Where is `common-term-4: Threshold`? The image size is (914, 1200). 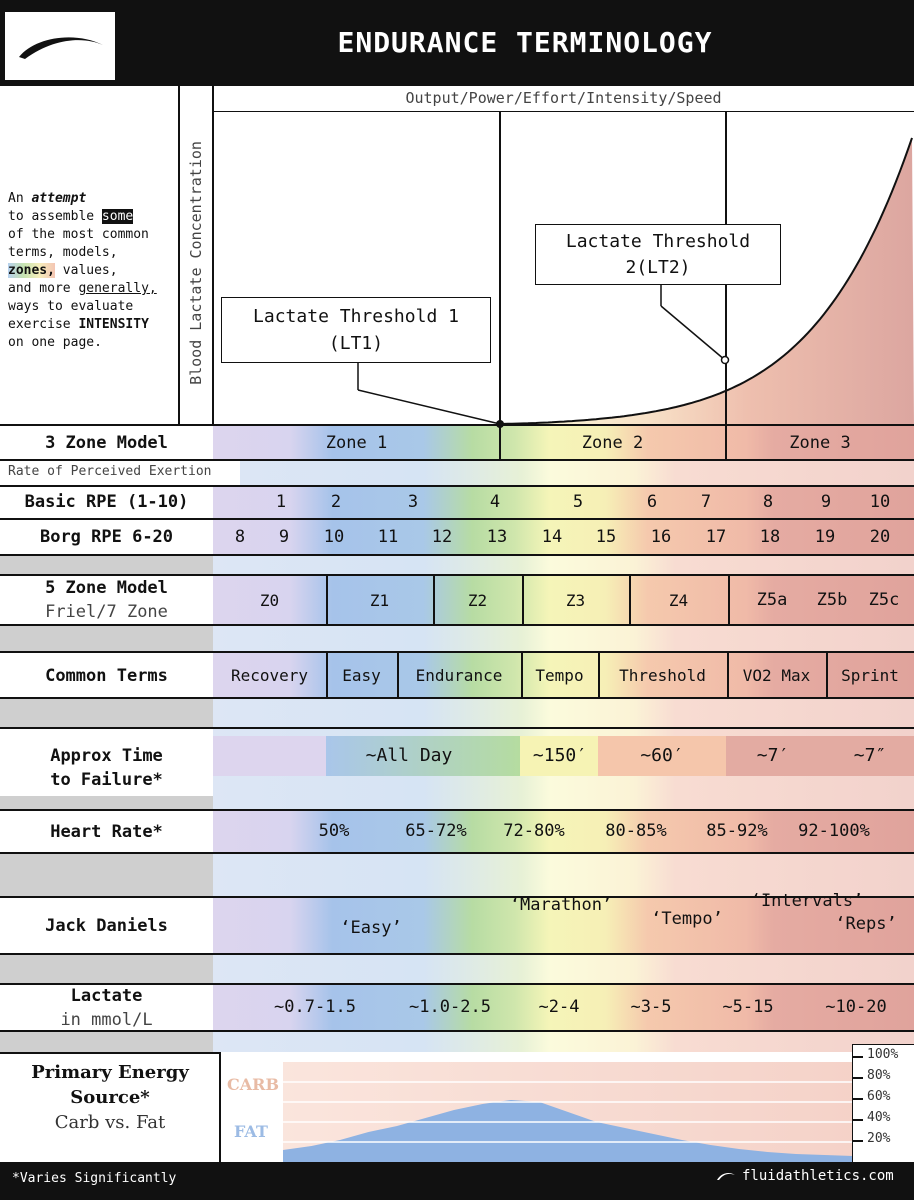
common-term-4: Threshold is located at coordinates (662, 675).